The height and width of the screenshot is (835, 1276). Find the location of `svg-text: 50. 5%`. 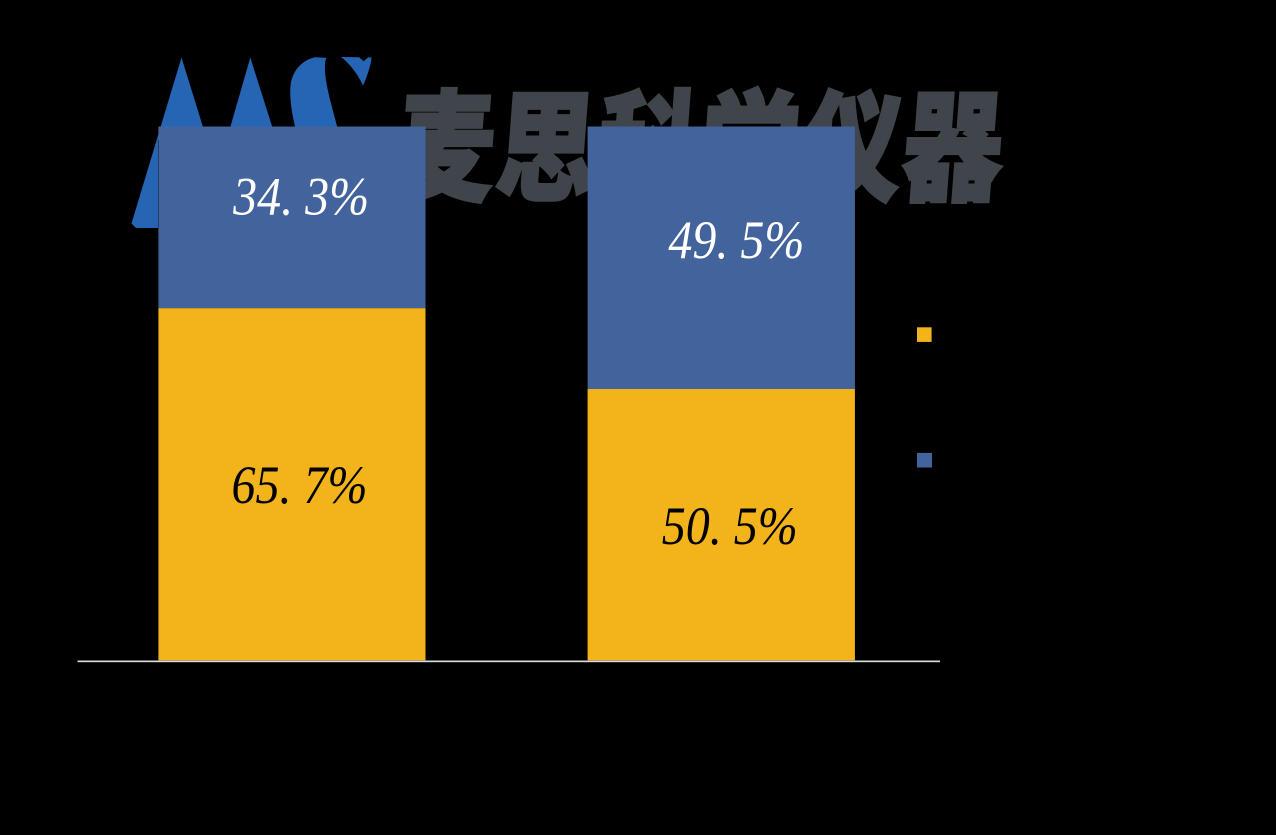

svg-text: 50. 5% is located at coordinates (730, 526).